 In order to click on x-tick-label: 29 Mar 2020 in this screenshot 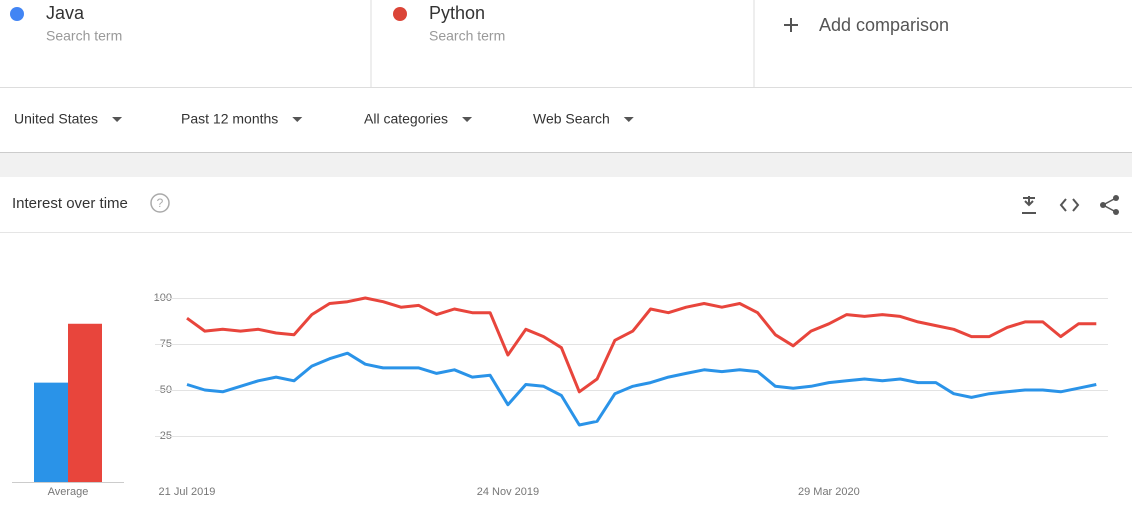, I will do `click(829, 492)`.